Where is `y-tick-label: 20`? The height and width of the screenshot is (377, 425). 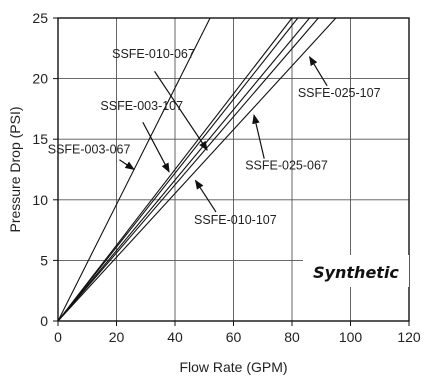
y-tick-label: 20 is located at coordinates (40, 79).